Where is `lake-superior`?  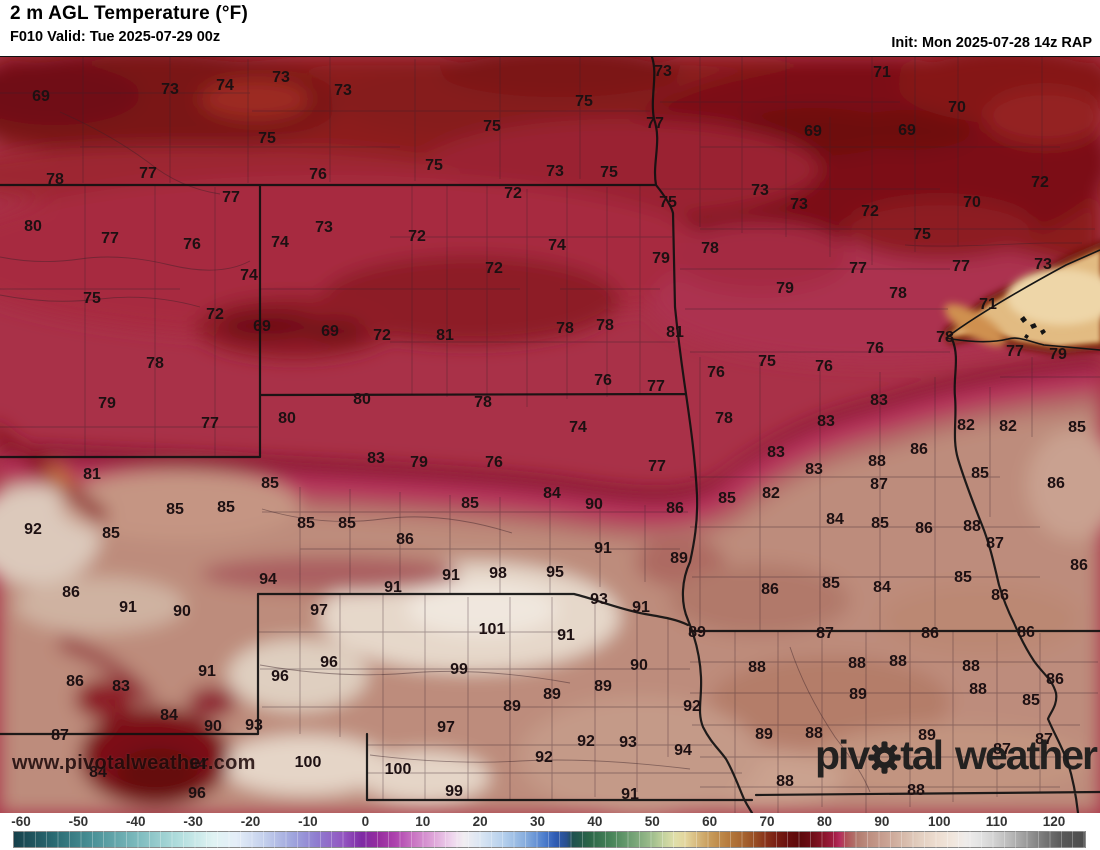 lake-superior is located at coordinates (1021, 298).